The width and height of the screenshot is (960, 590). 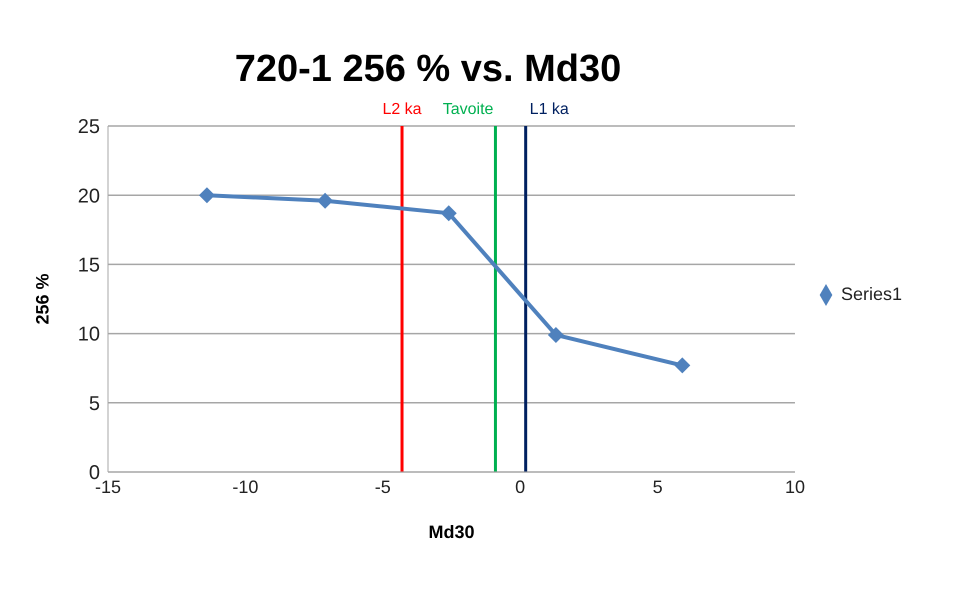 What do you see at coordinates (451, 532) in the screenshot?
I see `x-axis-title: Md30` at bounding box center [451, 532].